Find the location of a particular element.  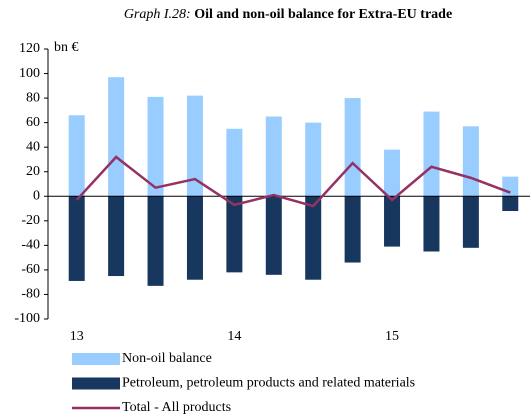

legend-label: Non-oil balance is located at coordinates (167, 358).